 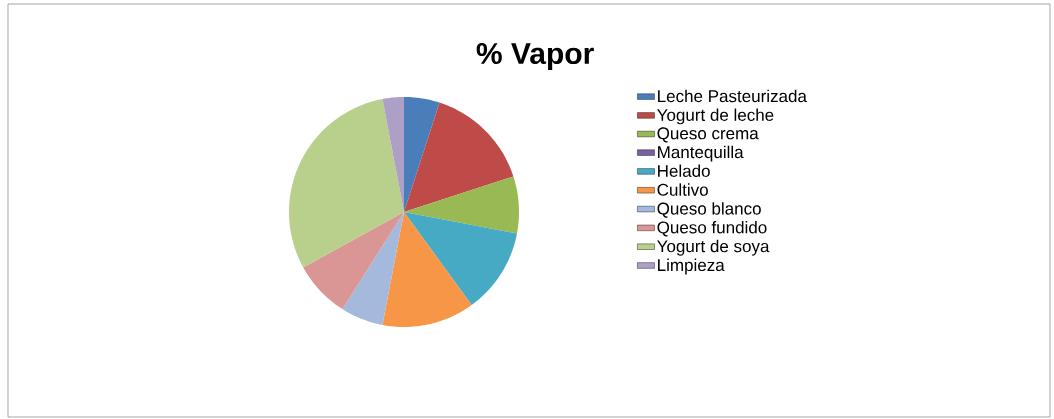 What do you see at coordinates (712, 228) in the screenshot?
I see `legend-label: Queso fundido` at bounding box center [712, 228].